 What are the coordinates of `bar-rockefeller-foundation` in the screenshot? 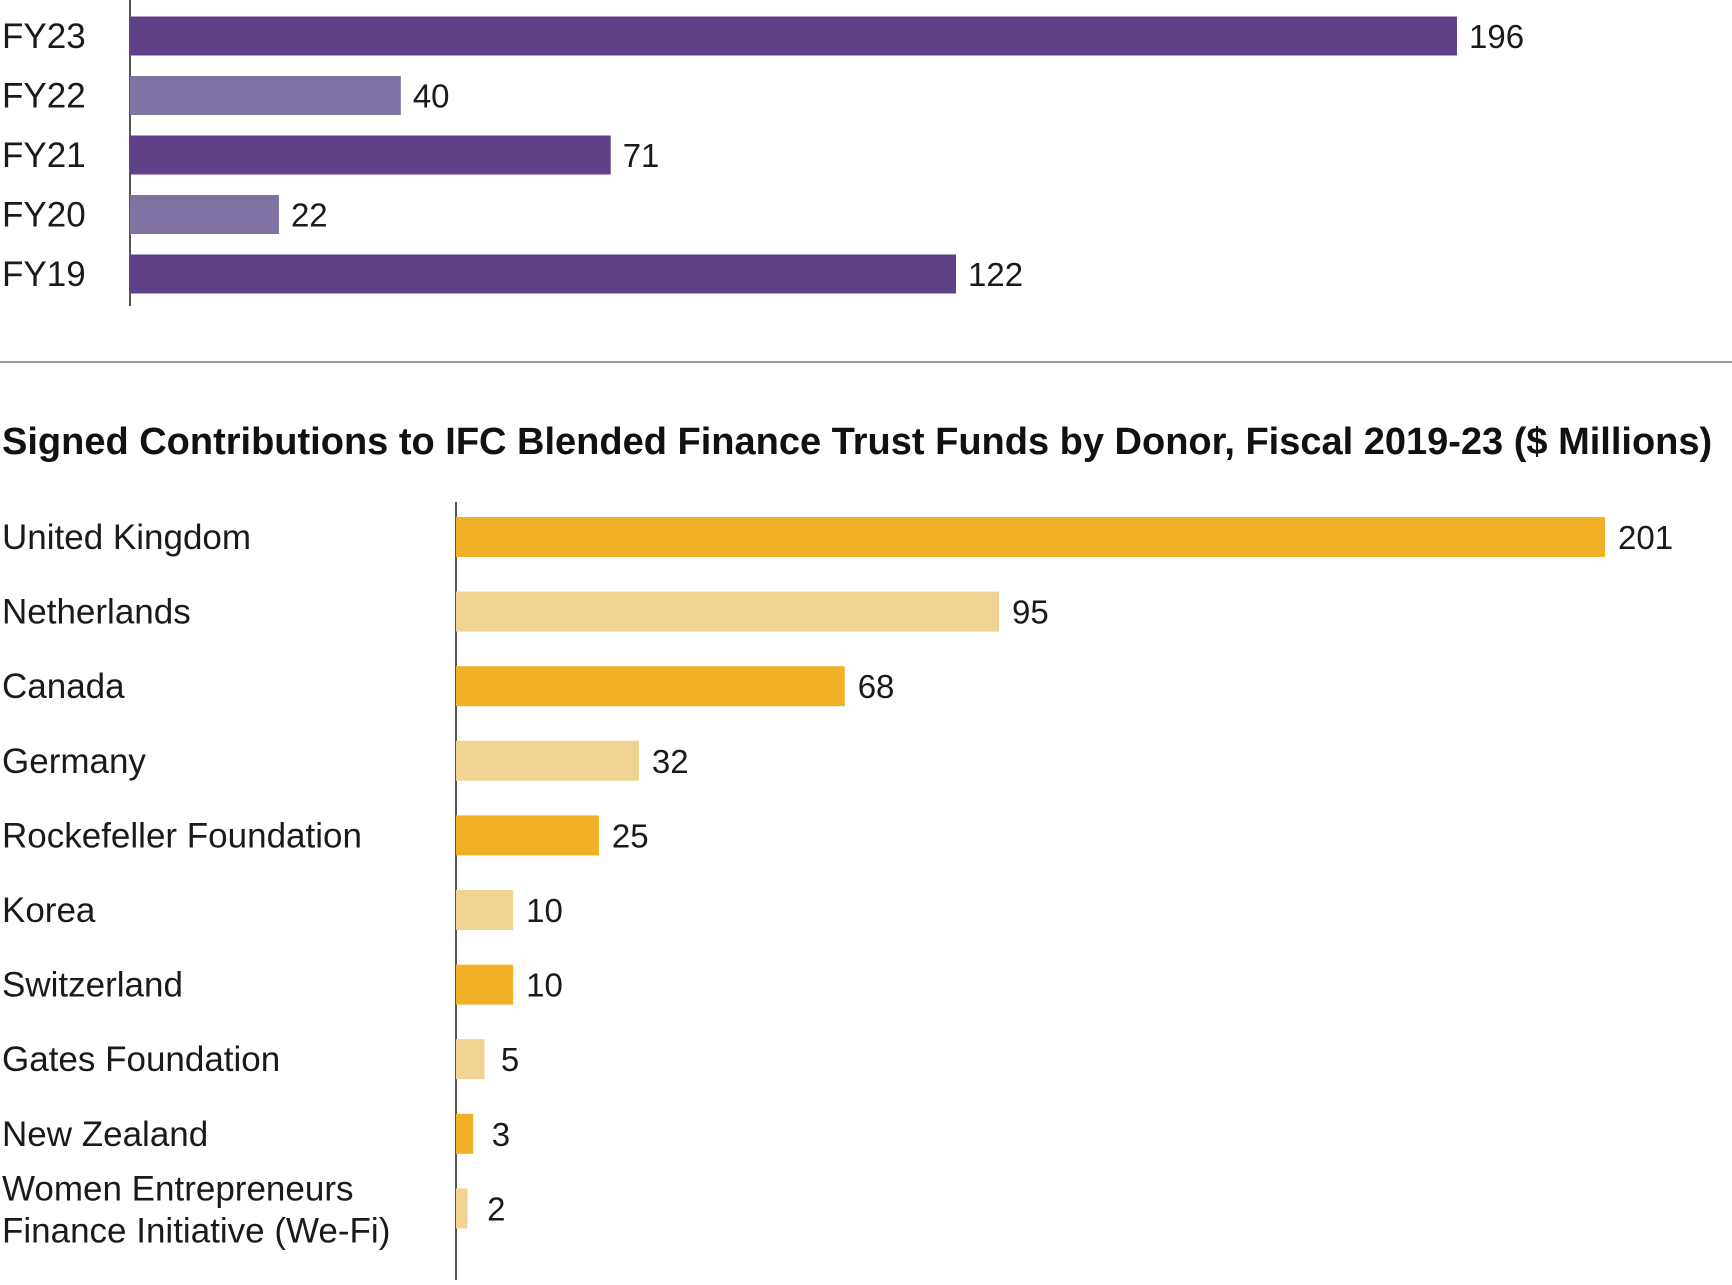 It's located at (527, 835).